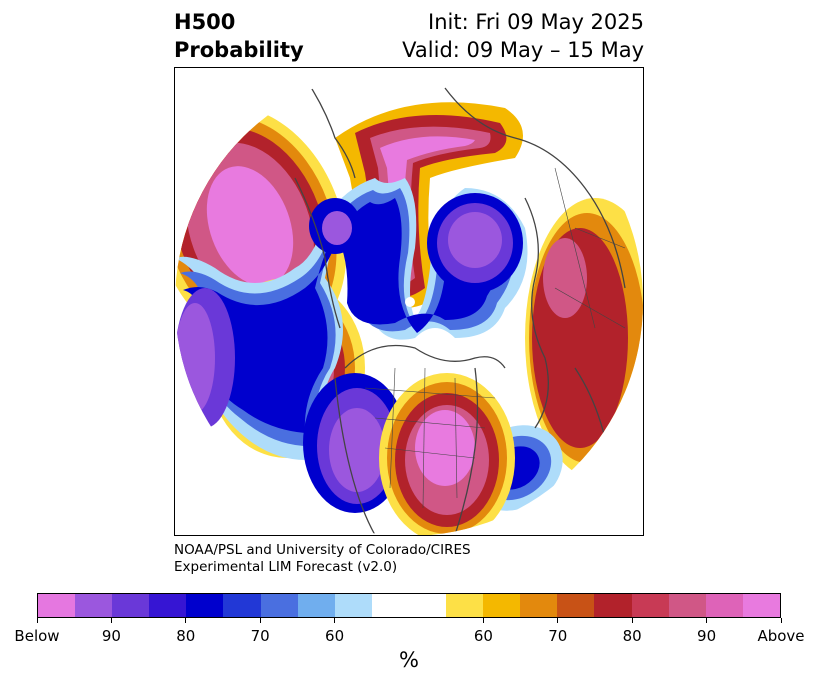 The image size is (819, 686). I want to click on north-pole-marker, so click(410, 302).